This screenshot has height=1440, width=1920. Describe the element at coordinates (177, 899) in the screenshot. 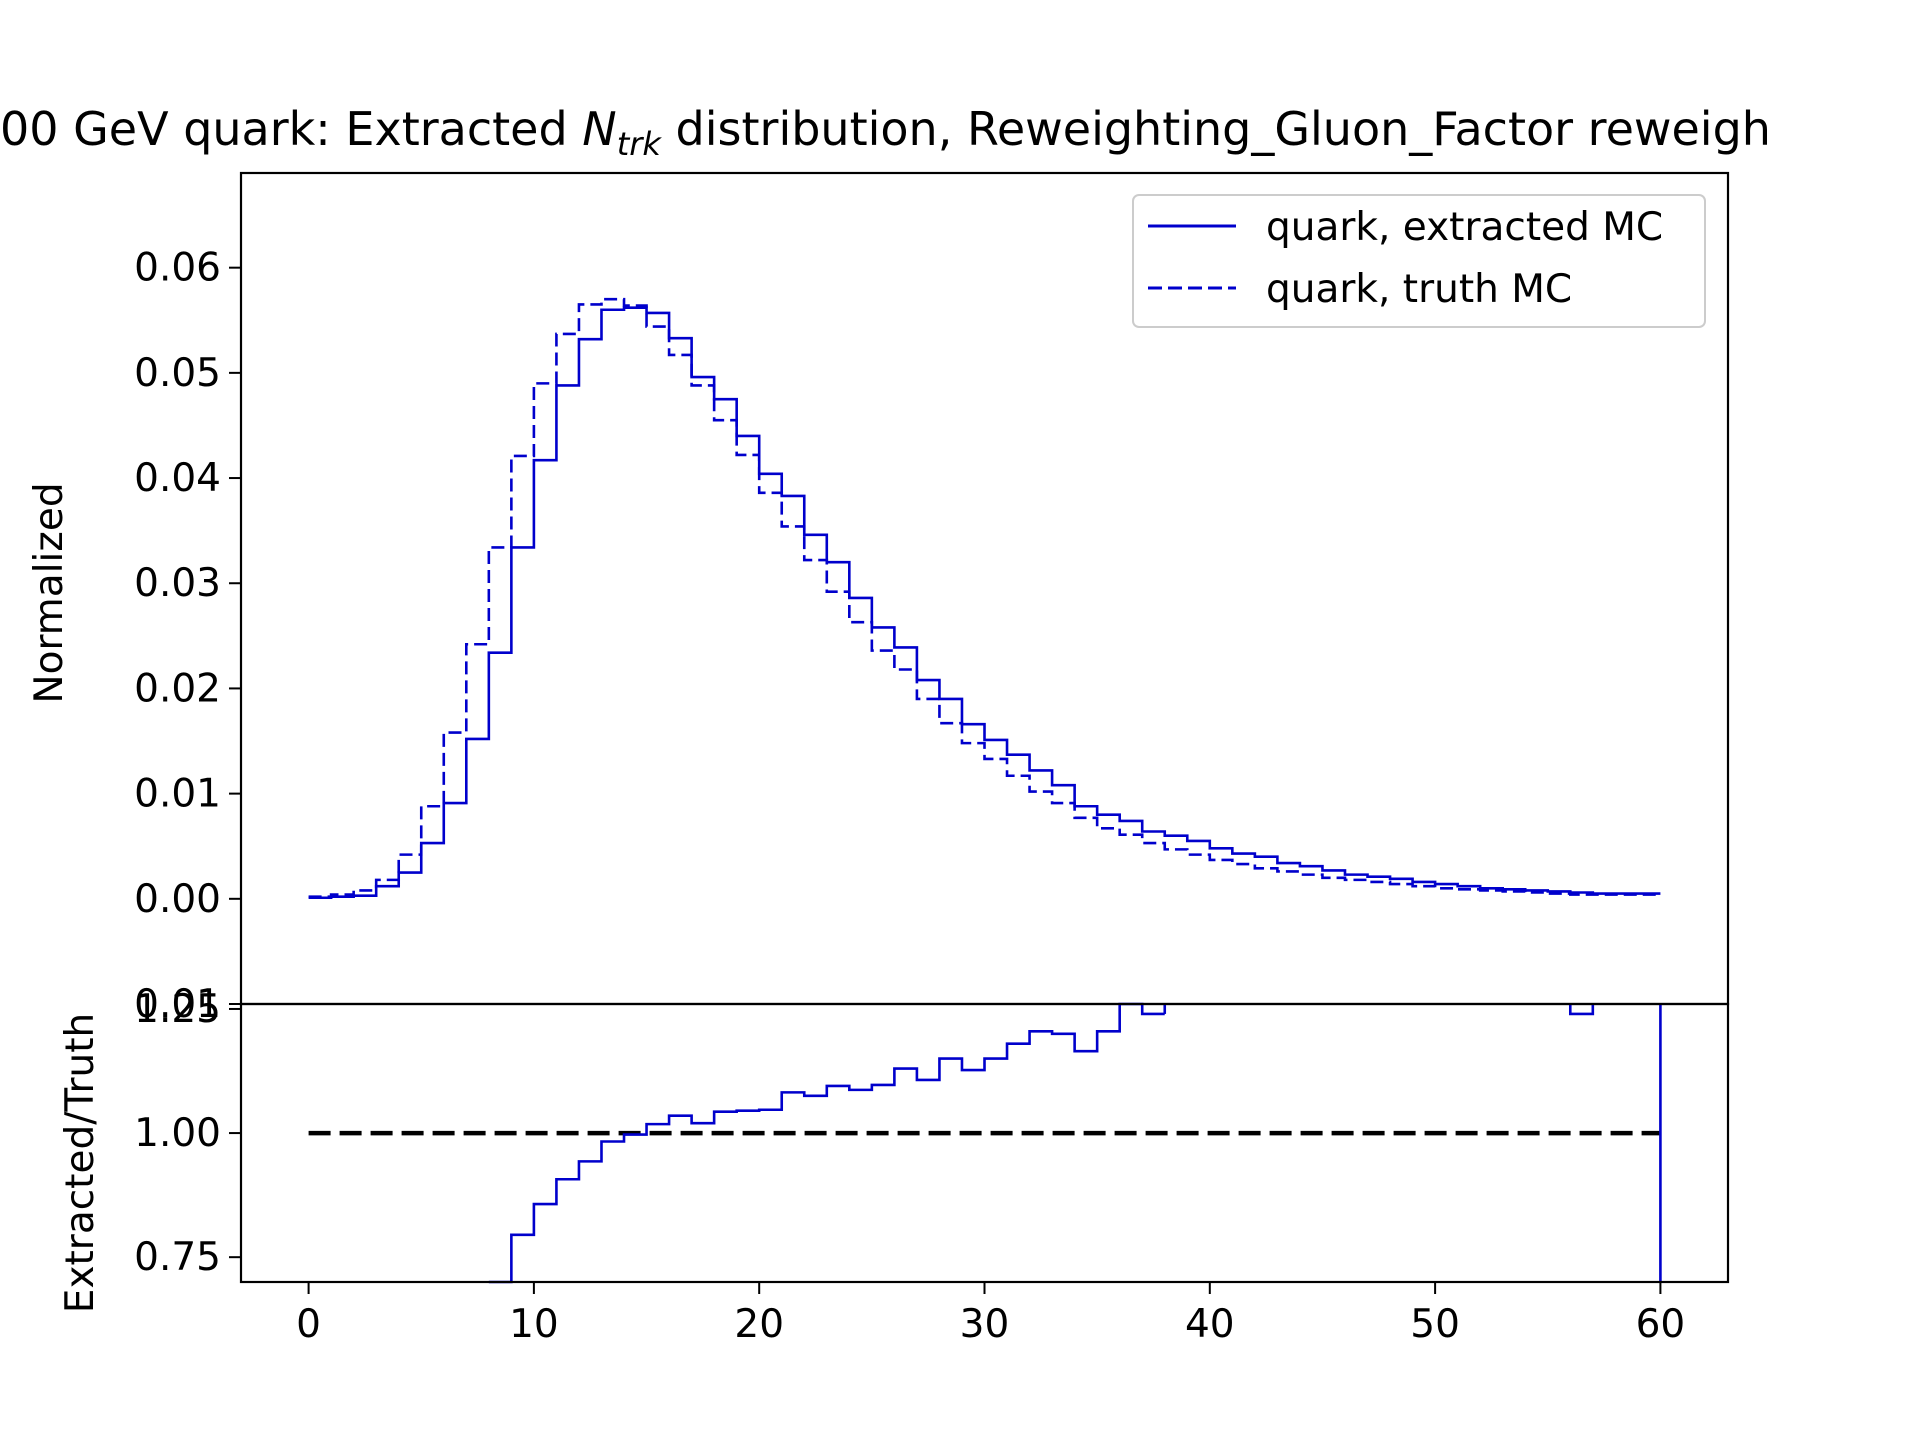

I see `main-y-tick-label: 0.00` at that location.